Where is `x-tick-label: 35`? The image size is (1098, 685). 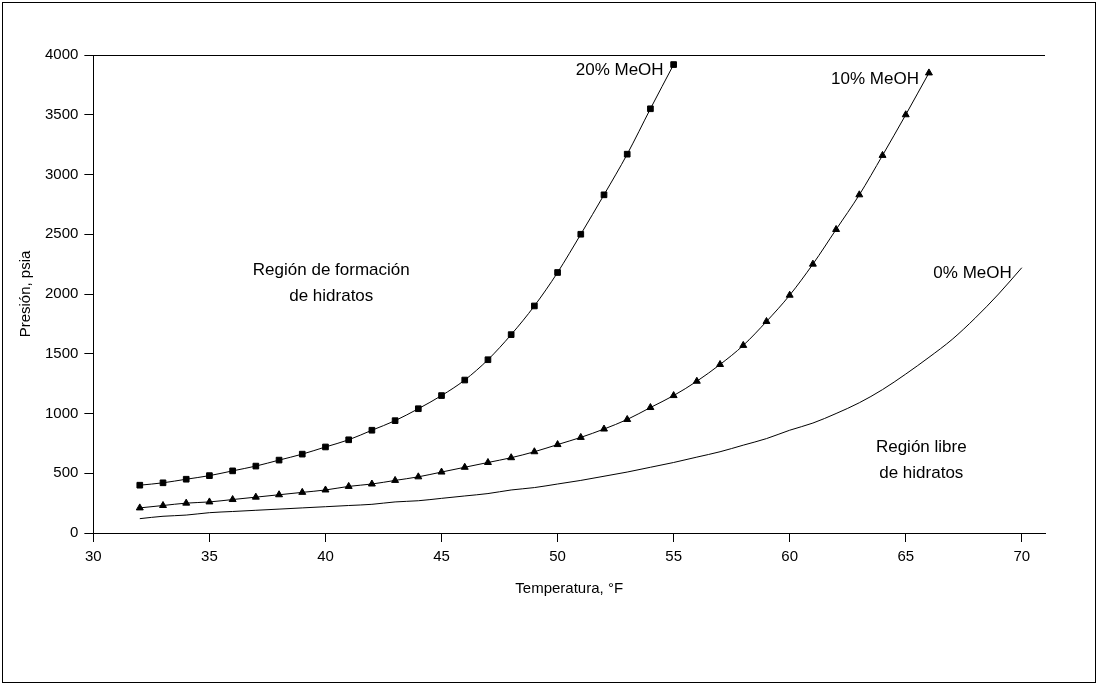 x-tick-label: 35 is located at coordinates (209, 556).